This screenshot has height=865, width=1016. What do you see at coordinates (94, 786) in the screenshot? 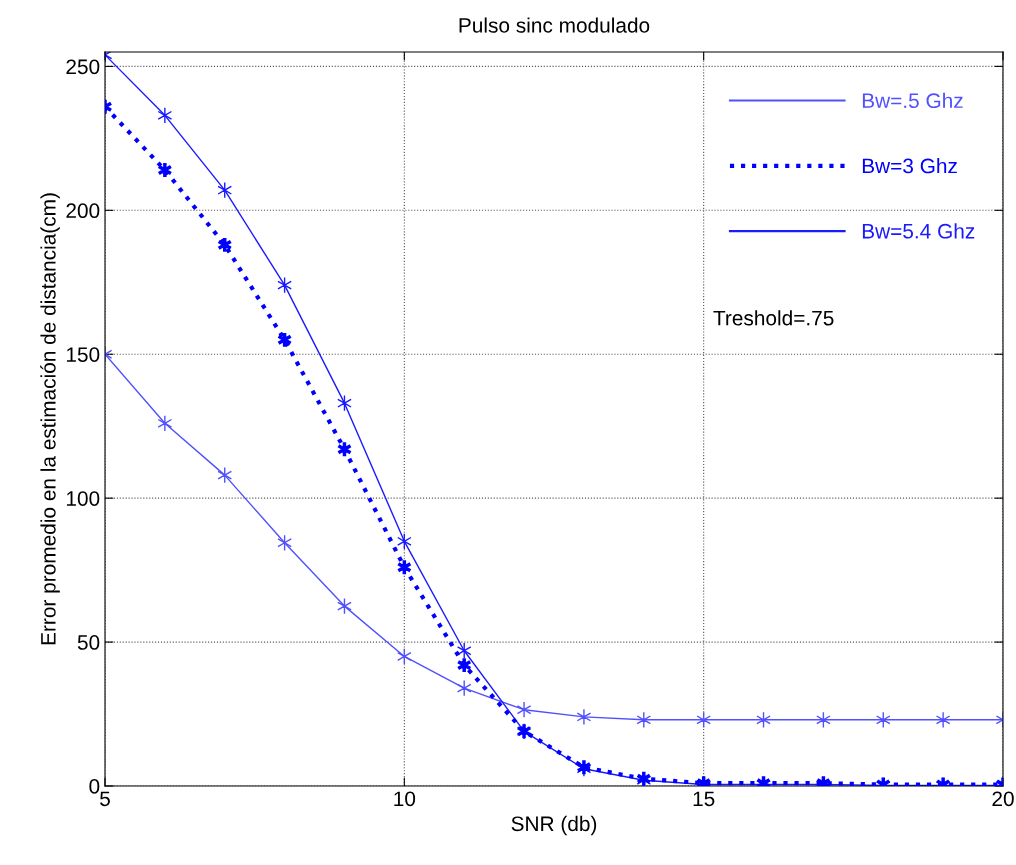
I see `y-tick-label: 0` at bounding box center [94, 786].